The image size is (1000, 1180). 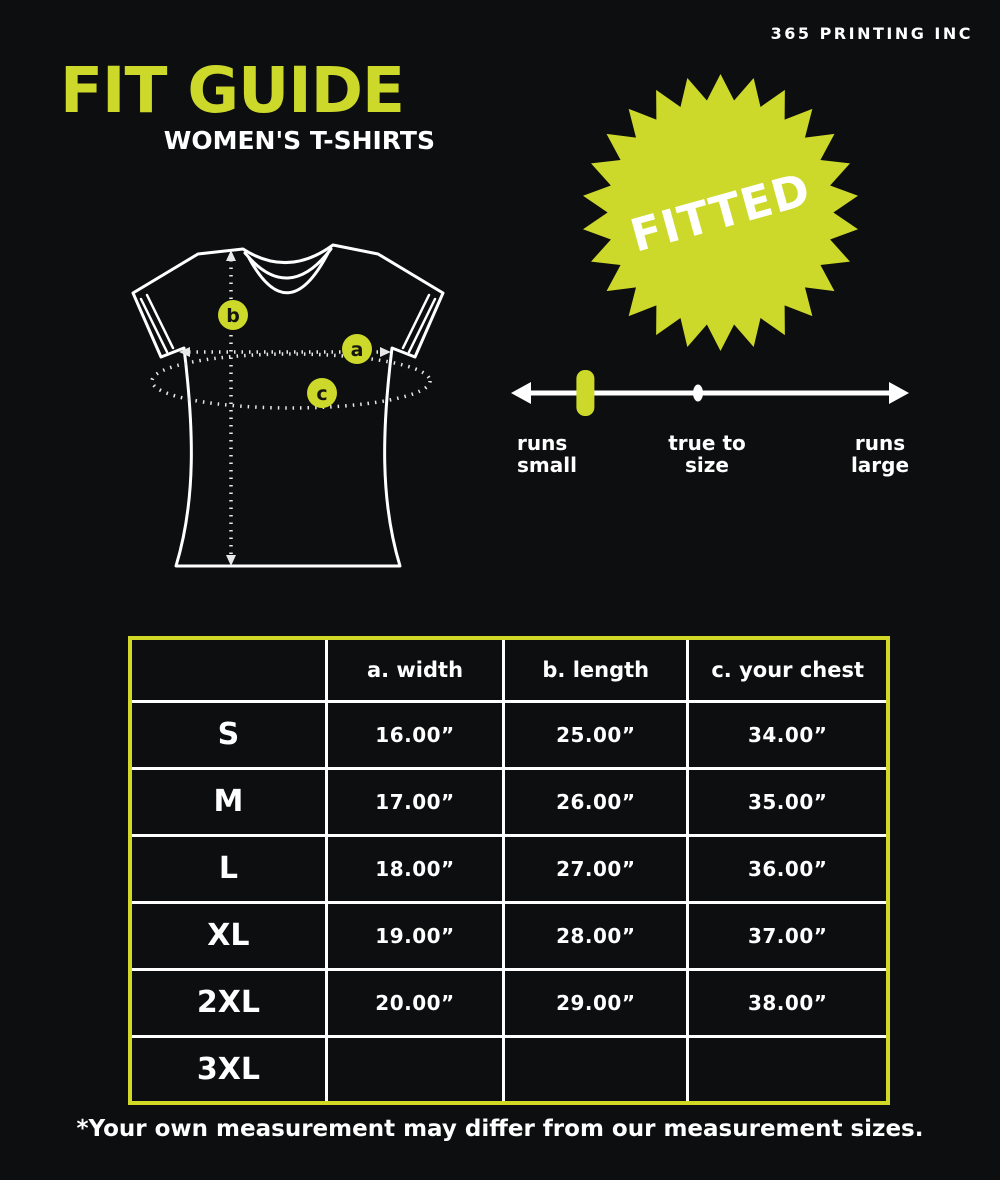 I want to click on tshirt-illustration-svg: b a c, so click(x=288, y=405).